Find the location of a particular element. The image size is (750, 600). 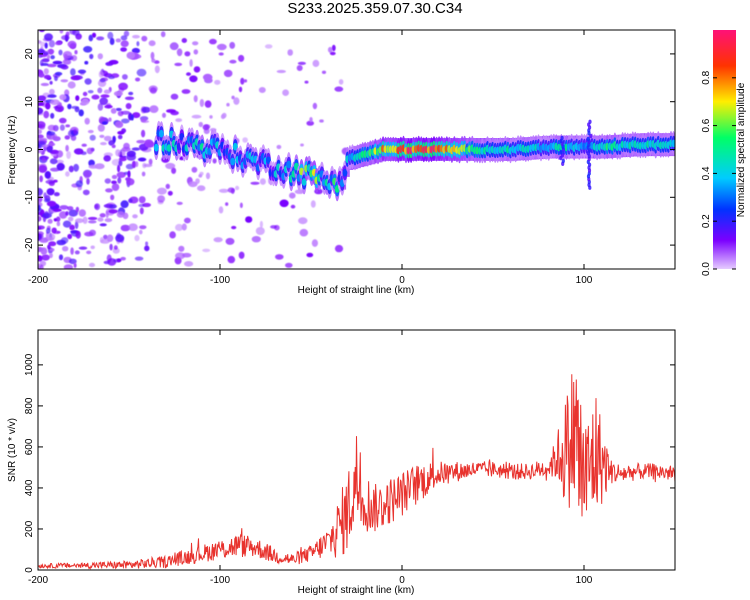

snr-y-tick-label: 0 is located at coordinates (29, 570).